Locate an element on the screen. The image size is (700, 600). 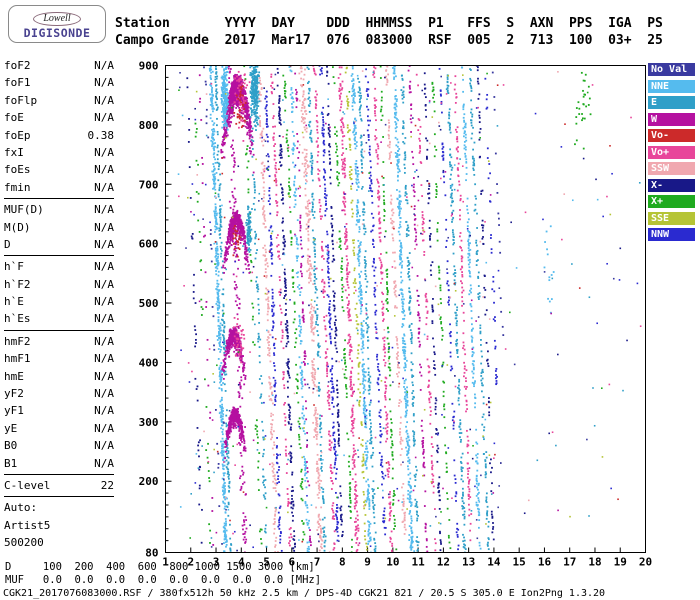
param-group: Auto: Artist5 500200 is located at coordinates (59, 526).